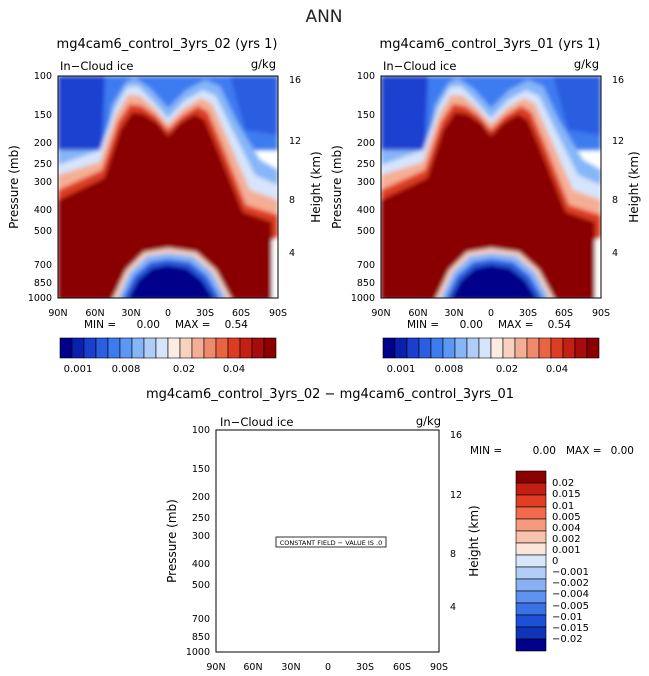  Describe the element at coordinates (566, 517) in the screenshot. I see `colorbar-label: 0.005` at that location.